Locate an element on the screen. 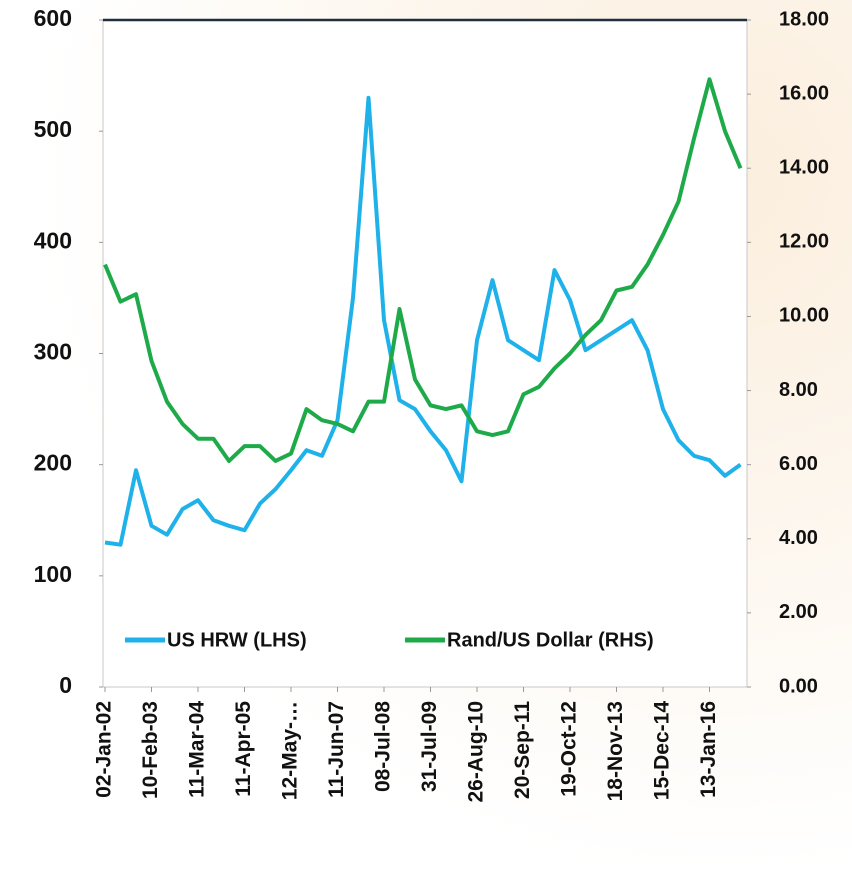 The image size is (852, 874). y2-tick-label: 12.00 is located at coordinates (804, 242).